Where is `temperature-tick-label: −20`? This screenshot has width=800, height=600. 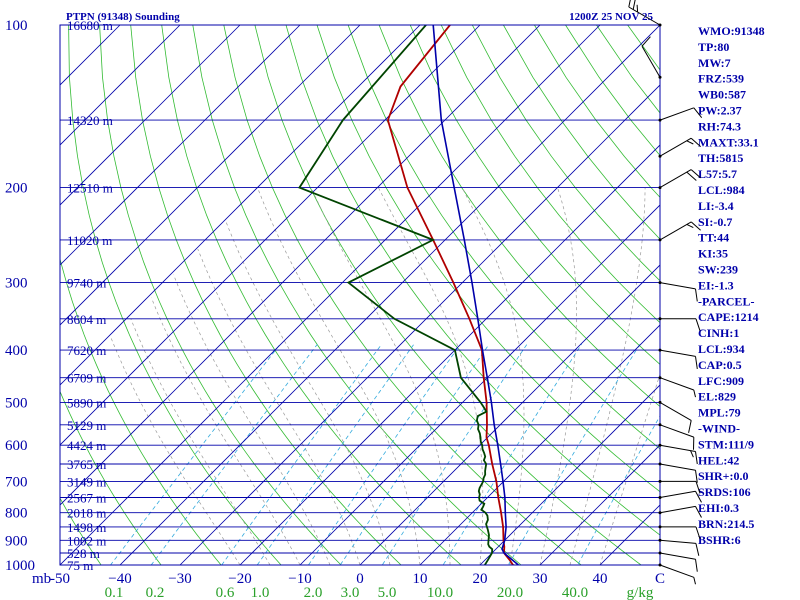
temperature-tick-label: −20 is located at coordinates (239, 579).